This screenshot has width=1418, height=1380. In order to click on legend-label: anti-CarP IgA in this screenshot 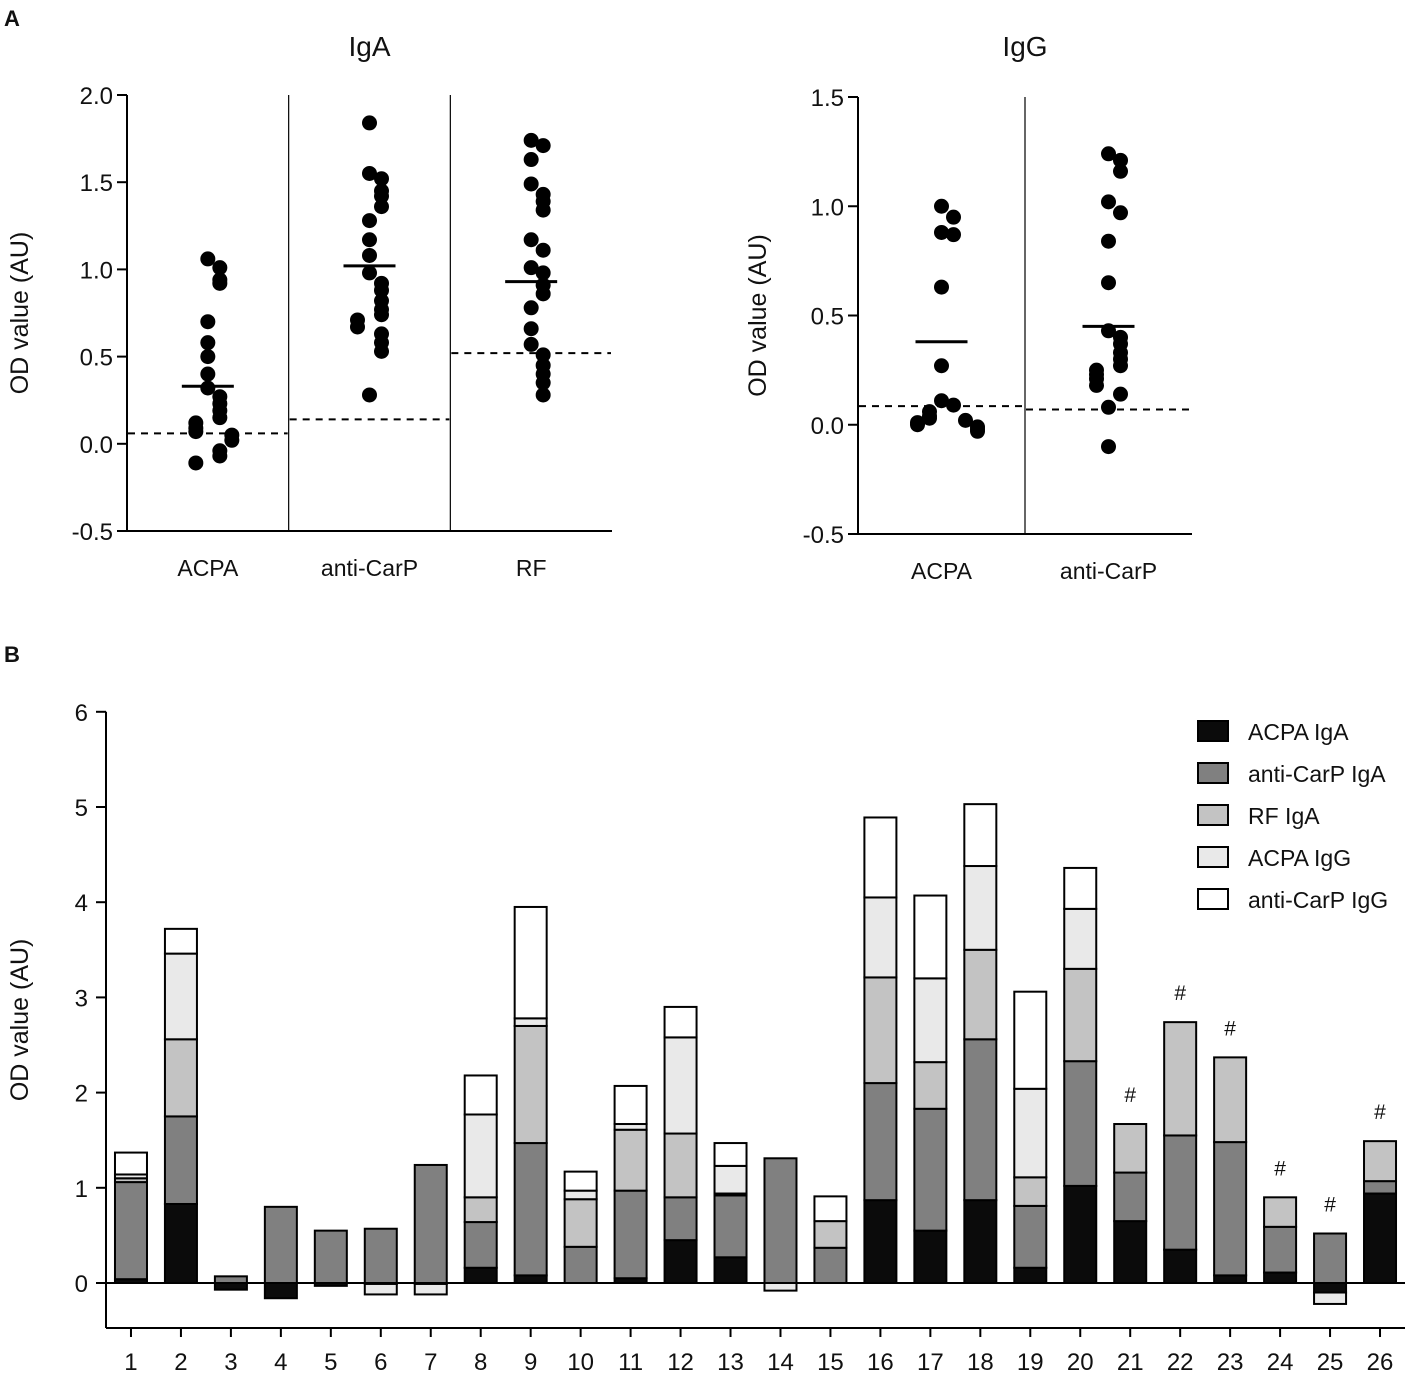, I will do `click(1317, 774)`.